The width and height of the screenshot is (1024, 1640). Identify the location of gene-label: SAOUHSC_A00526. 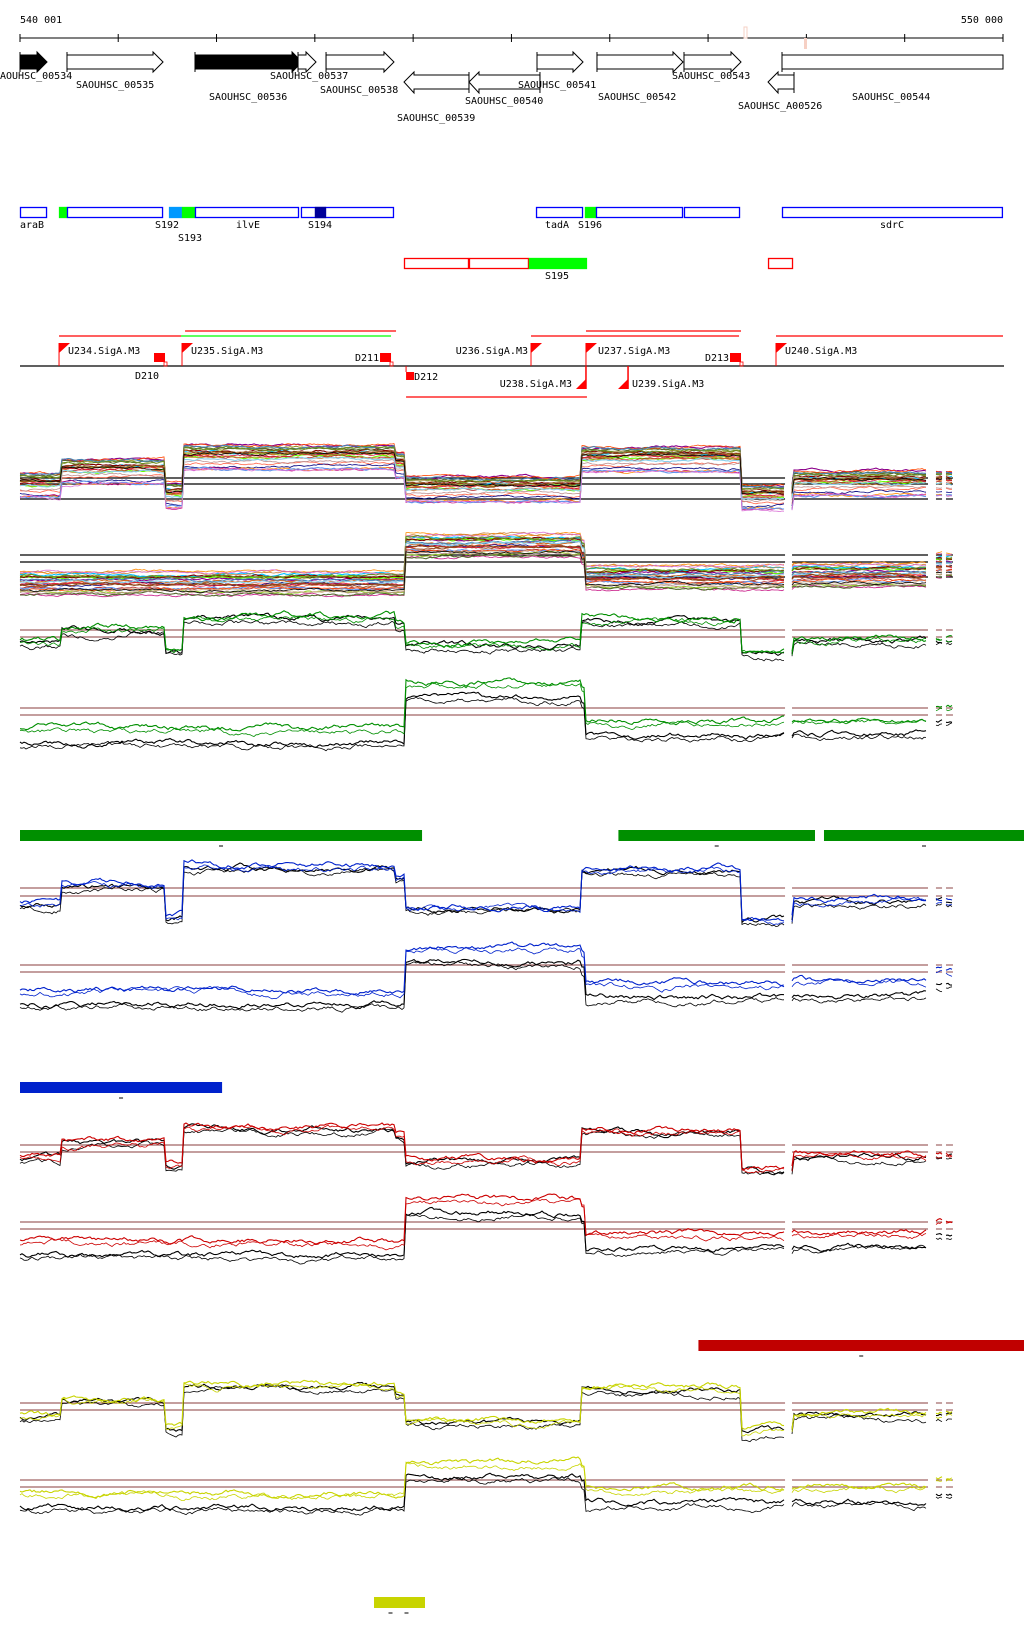
(780, 106).